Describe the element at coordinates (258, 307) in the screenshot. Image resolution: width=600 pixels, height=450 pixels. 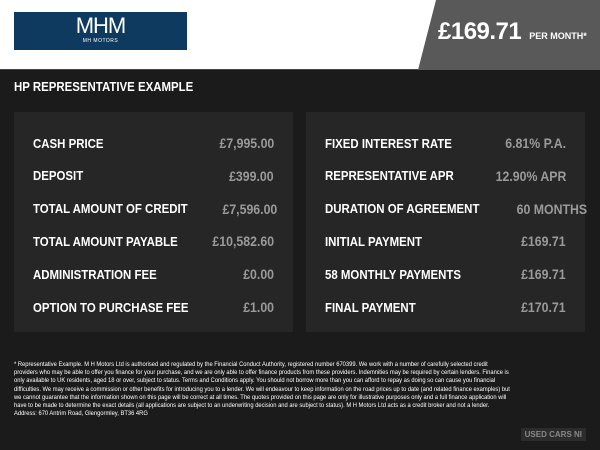
I see `row-value: £1.00` at that location.